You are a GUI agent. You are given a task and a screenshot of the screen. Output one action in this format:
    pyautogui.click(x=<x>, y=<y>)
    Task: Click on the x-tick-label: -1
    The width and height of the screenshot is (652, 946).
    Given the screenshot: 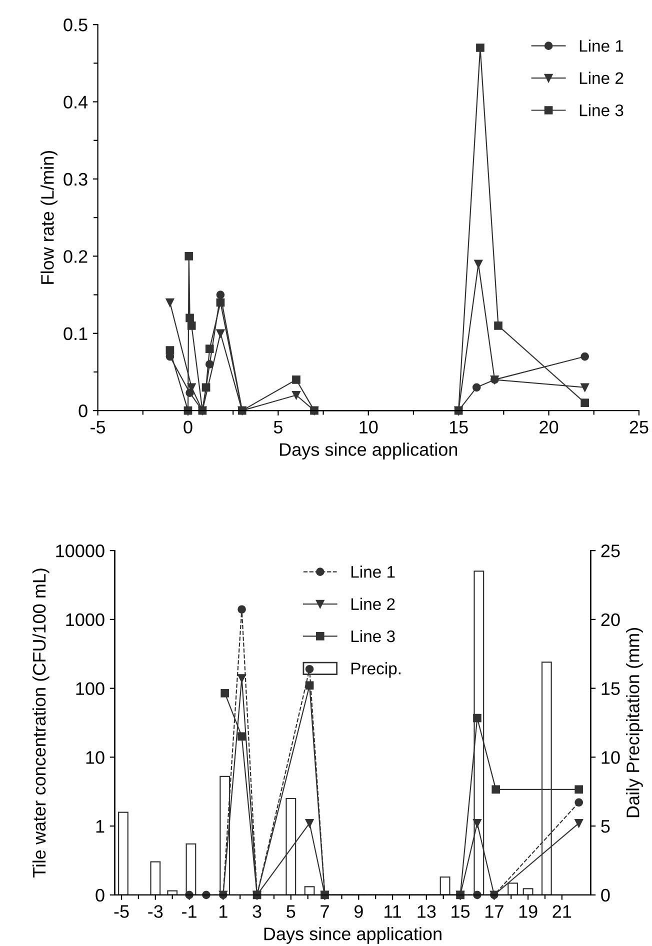 What is the action you would take?
    pyautogui.click(x=189, y=911)
    